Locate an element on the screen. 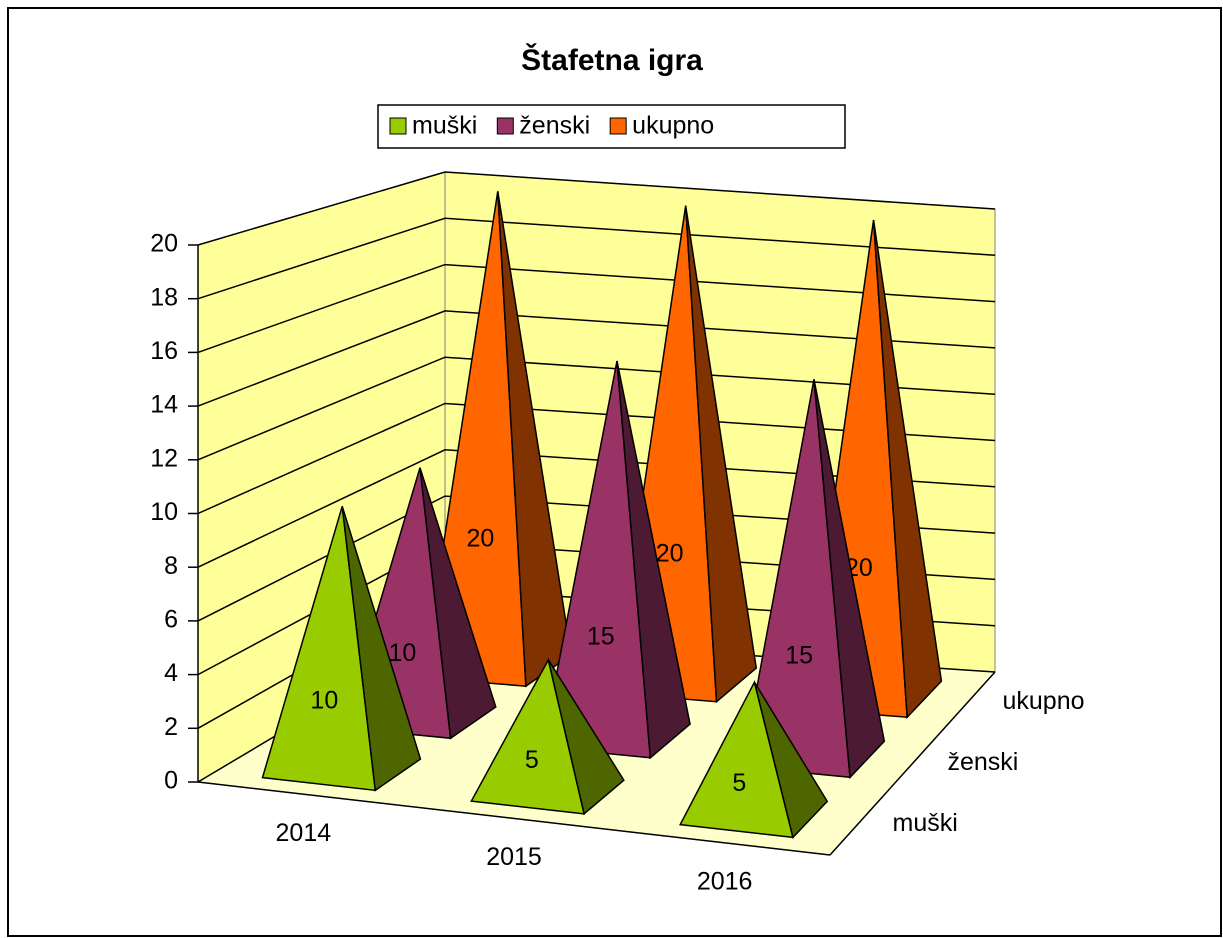 The height and width of the screenshot is (938, 1223). y-tick-label: 14 is located at coordinates (164, 405).